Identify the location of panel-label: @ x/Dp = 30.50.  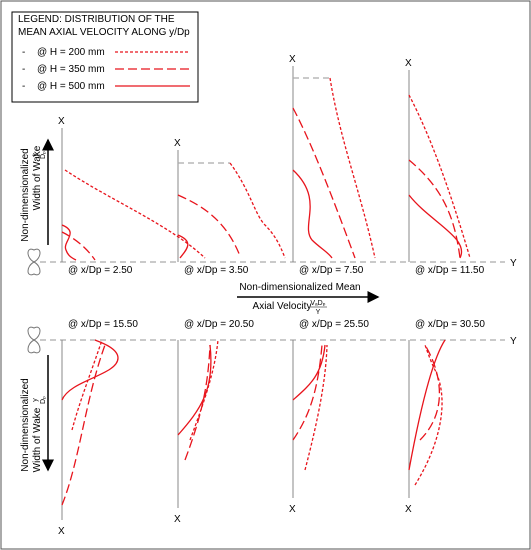
(450, 324).